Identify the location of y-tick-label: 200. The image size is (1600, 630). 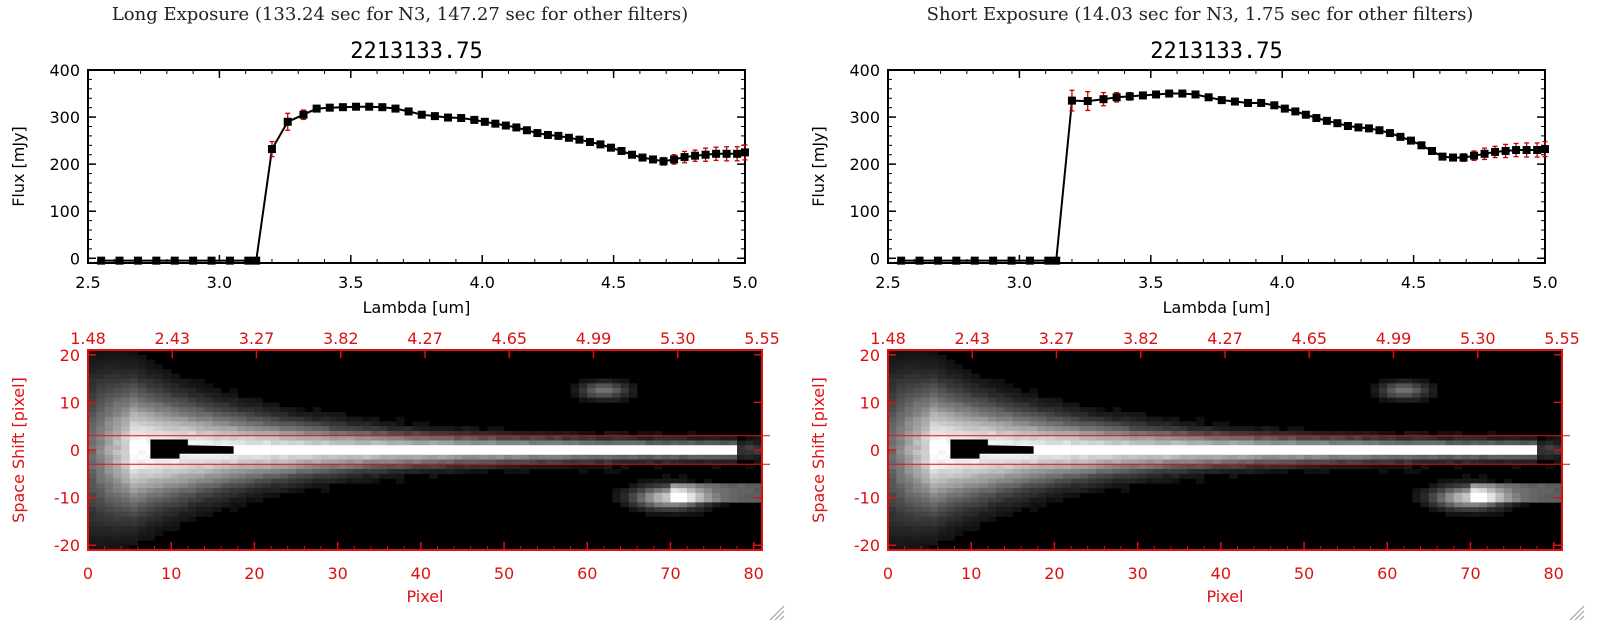
(864, 164).